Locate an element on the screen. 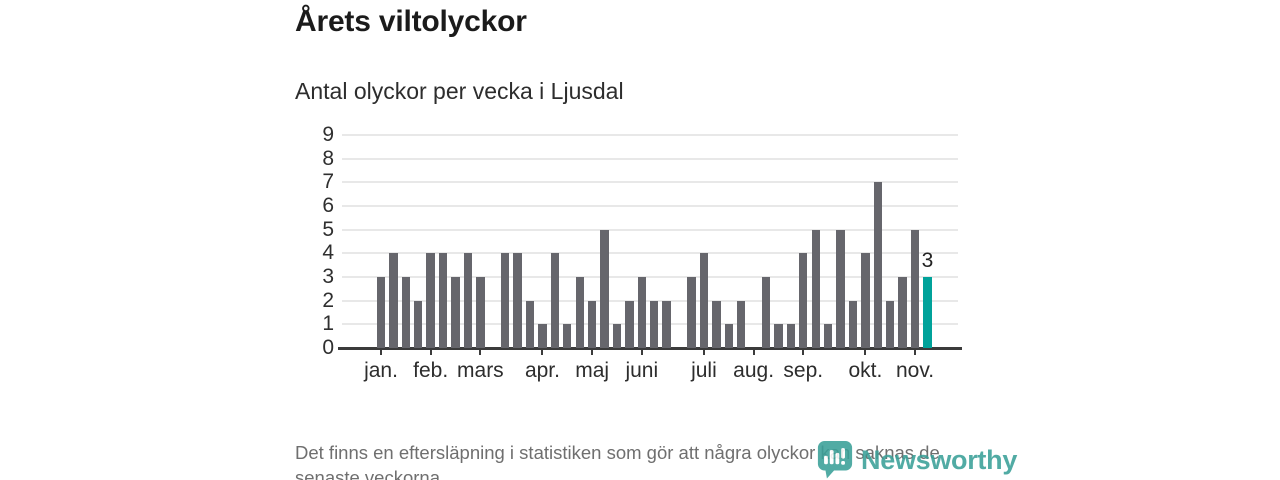 This screenshot has height=480, width=1280. month-label: mars is located at coordinates (480, 370).